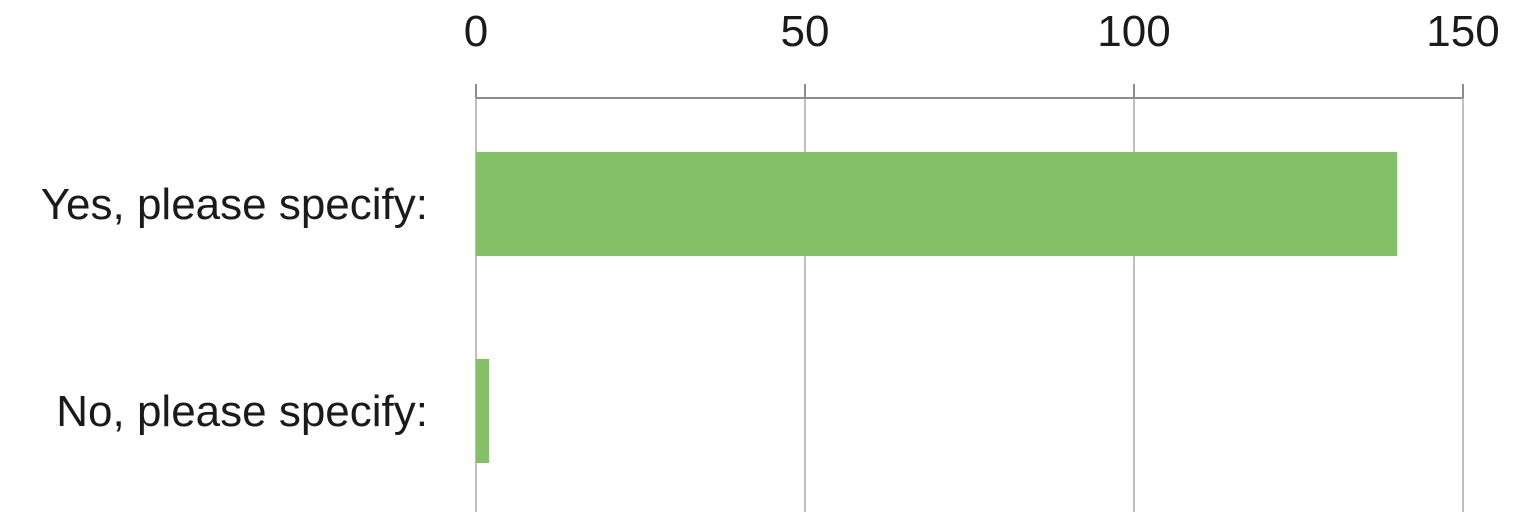  Describe the element at coordinates (1133, 31) in the screenshot. I see `x-tick-label: 100` at that location.